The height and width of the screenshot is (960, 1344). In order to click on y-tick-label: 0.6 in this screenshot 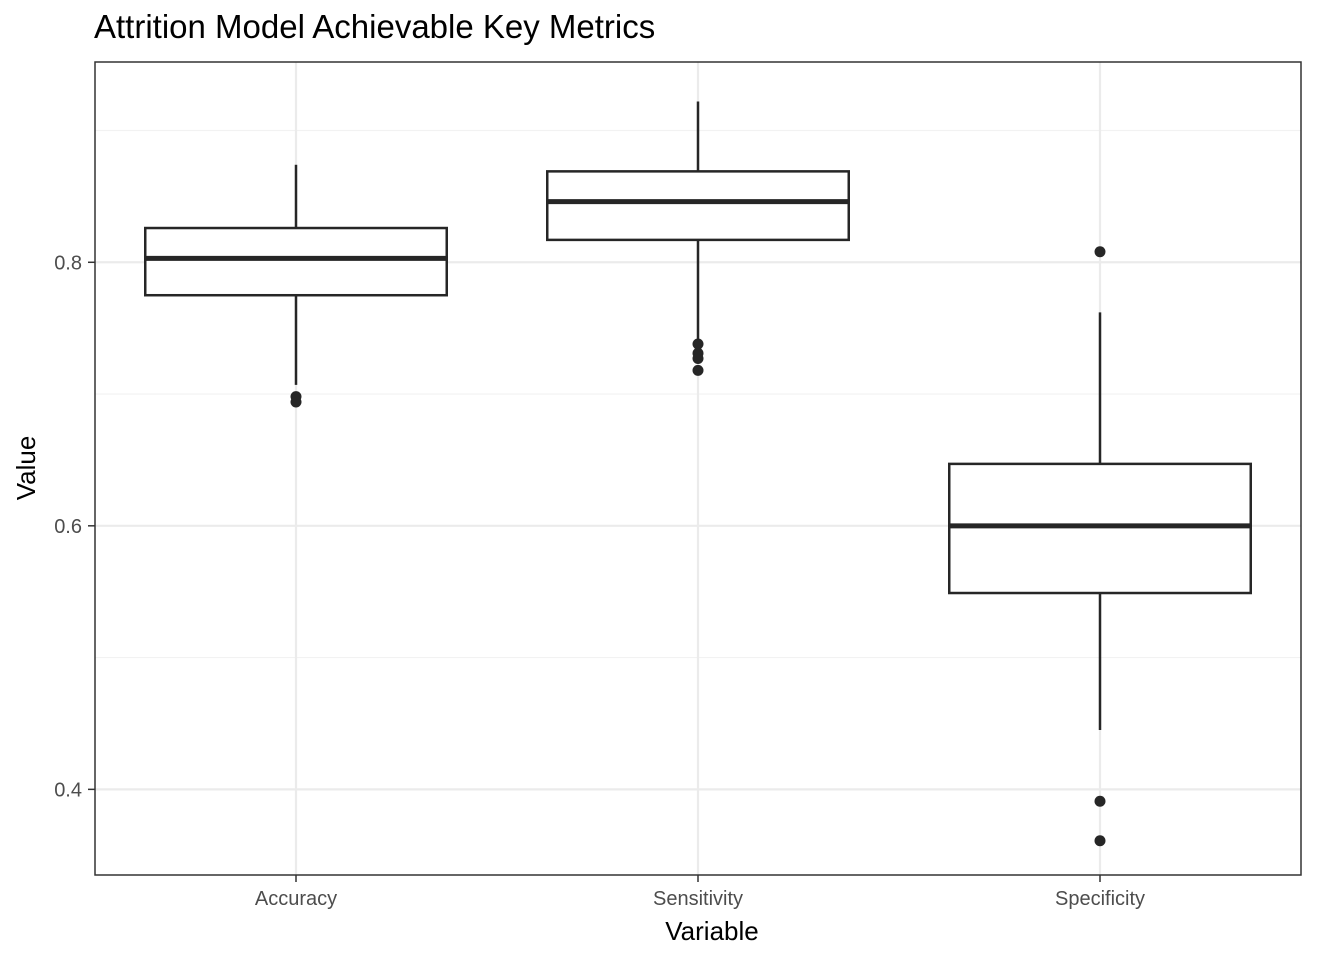, I will do `click(68, 527)`.